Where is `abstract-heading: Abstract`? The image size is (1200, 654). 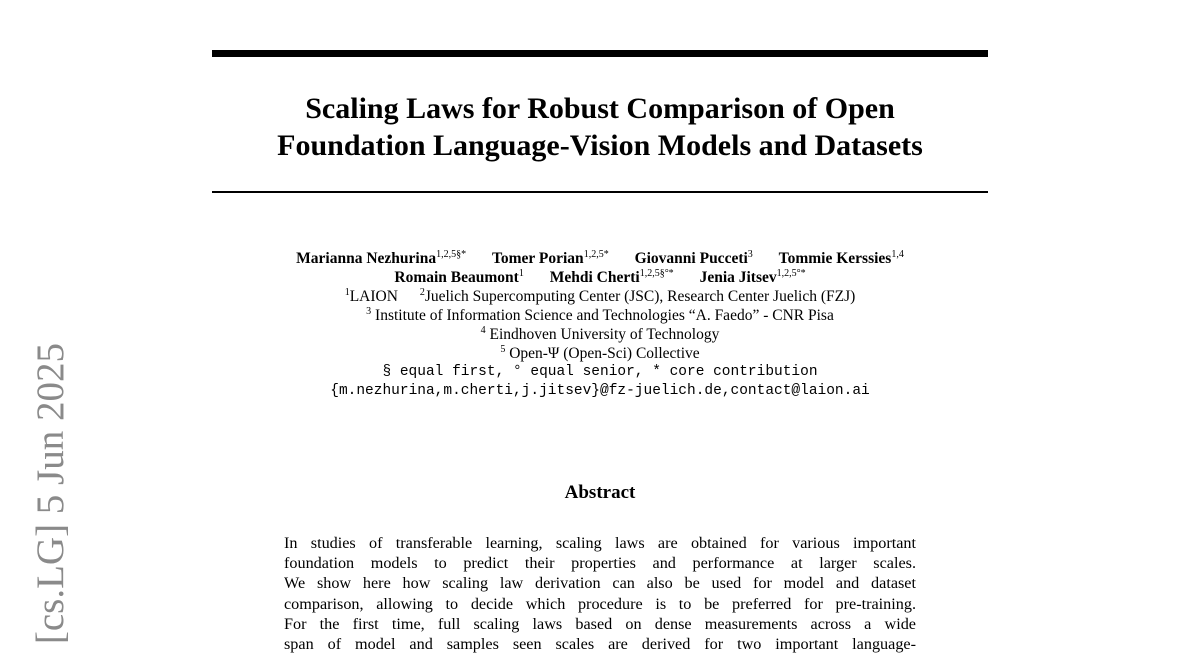
abstract-heading: Abstract is located at coordinates (600, 492).